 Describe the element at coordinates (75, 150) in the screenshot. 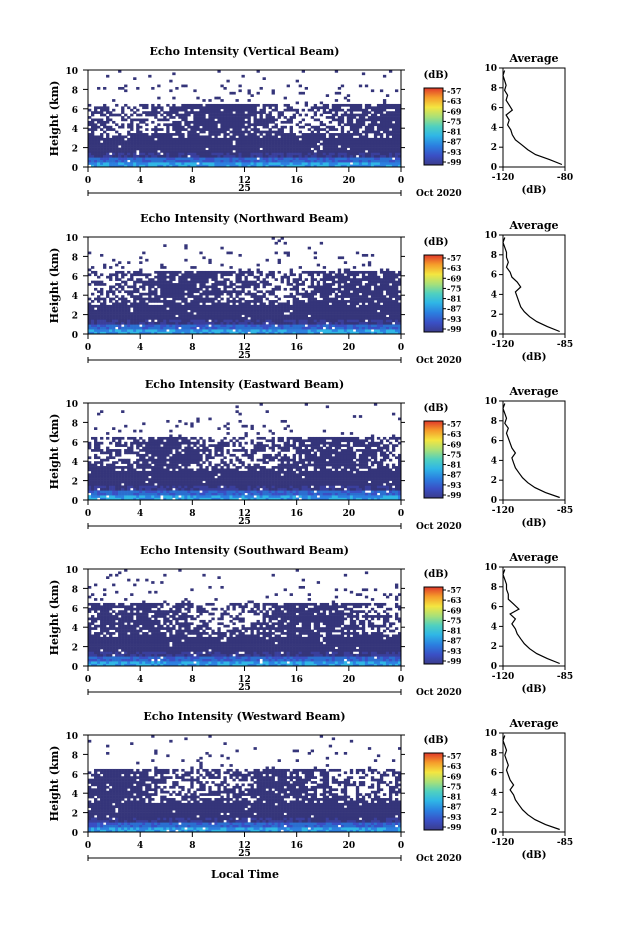

I see `y-tick-label: 2` at that location.